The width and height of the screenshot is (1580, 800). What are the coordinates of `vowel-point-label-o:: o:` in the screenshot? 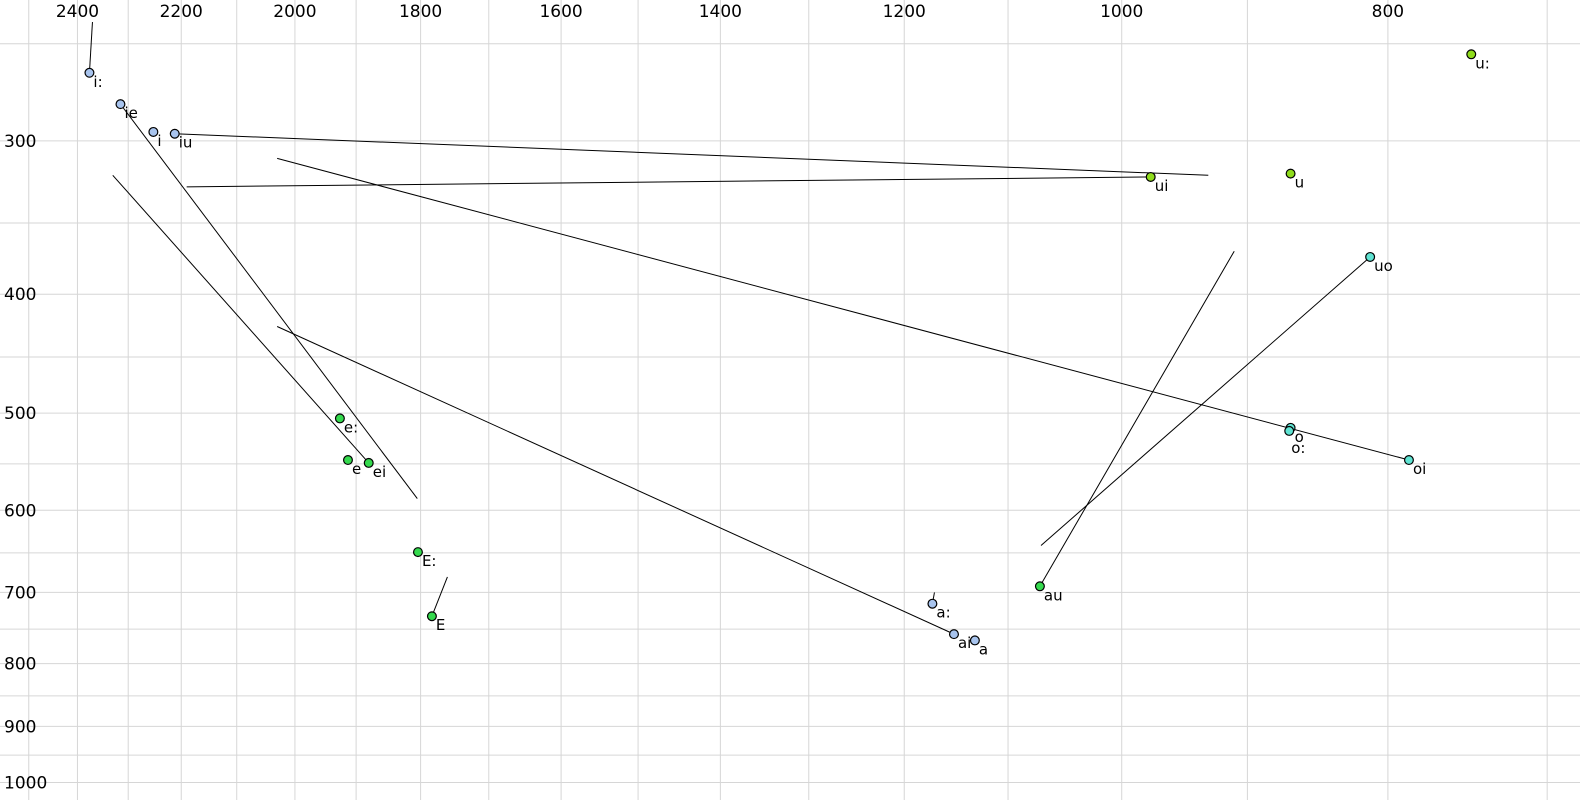 It's located at (1298, 448).